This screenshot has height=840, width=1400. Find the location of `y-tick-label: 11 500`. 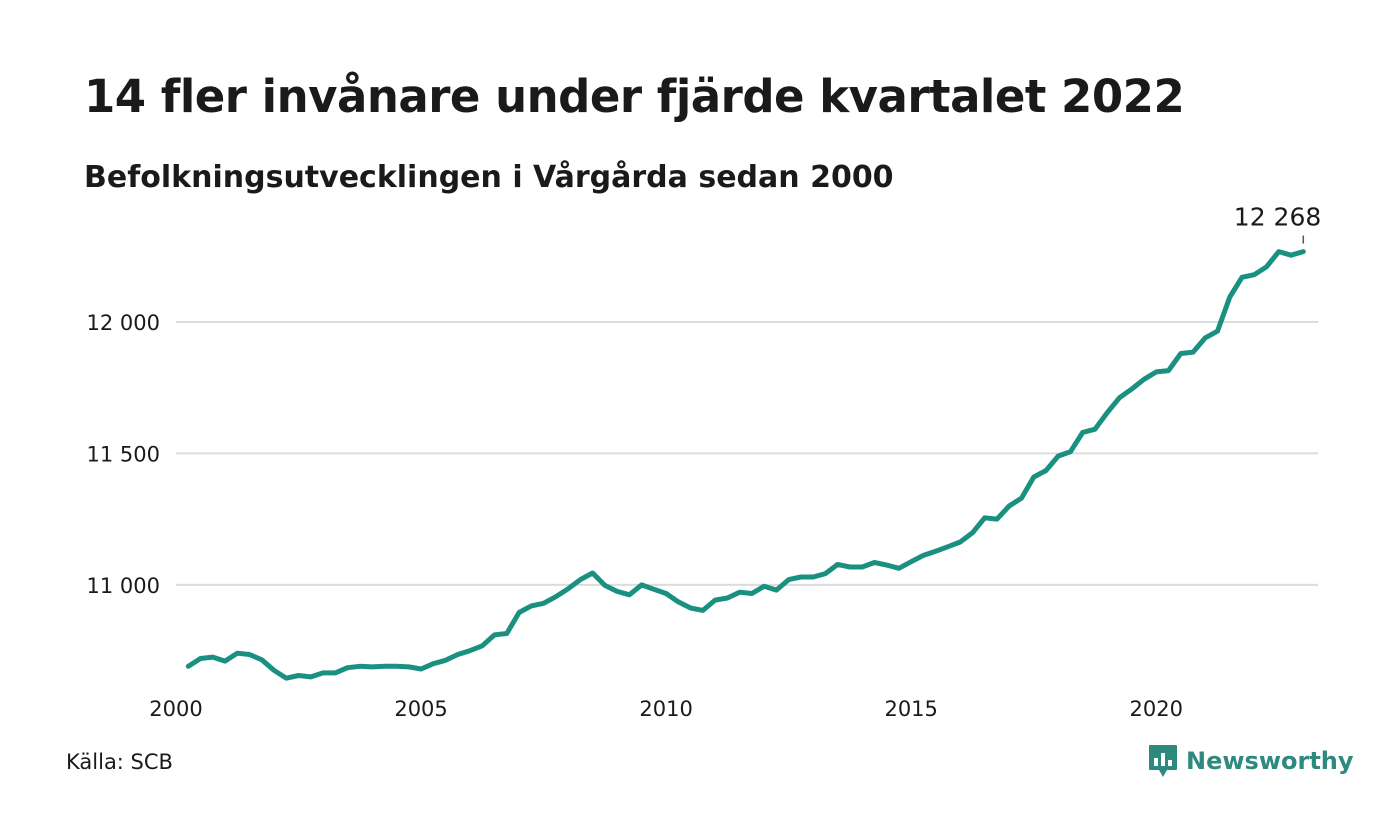

y-tick-label: 11 500 is located at coordinates (123, 454).